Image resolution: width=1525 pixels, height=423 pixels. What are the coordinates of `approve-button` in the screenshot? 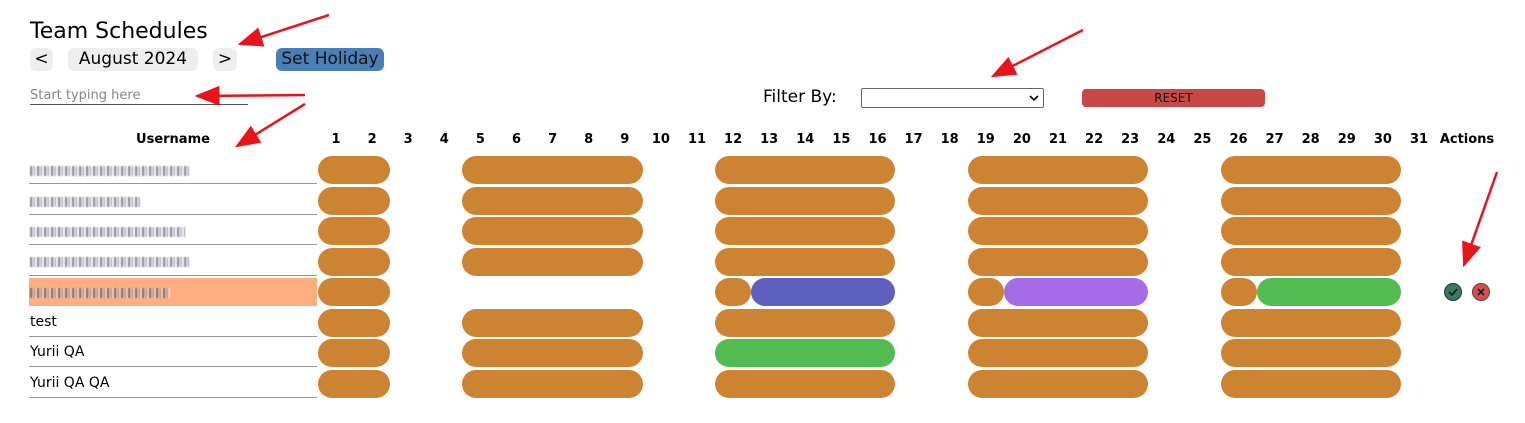 It's located at (1453, 292).